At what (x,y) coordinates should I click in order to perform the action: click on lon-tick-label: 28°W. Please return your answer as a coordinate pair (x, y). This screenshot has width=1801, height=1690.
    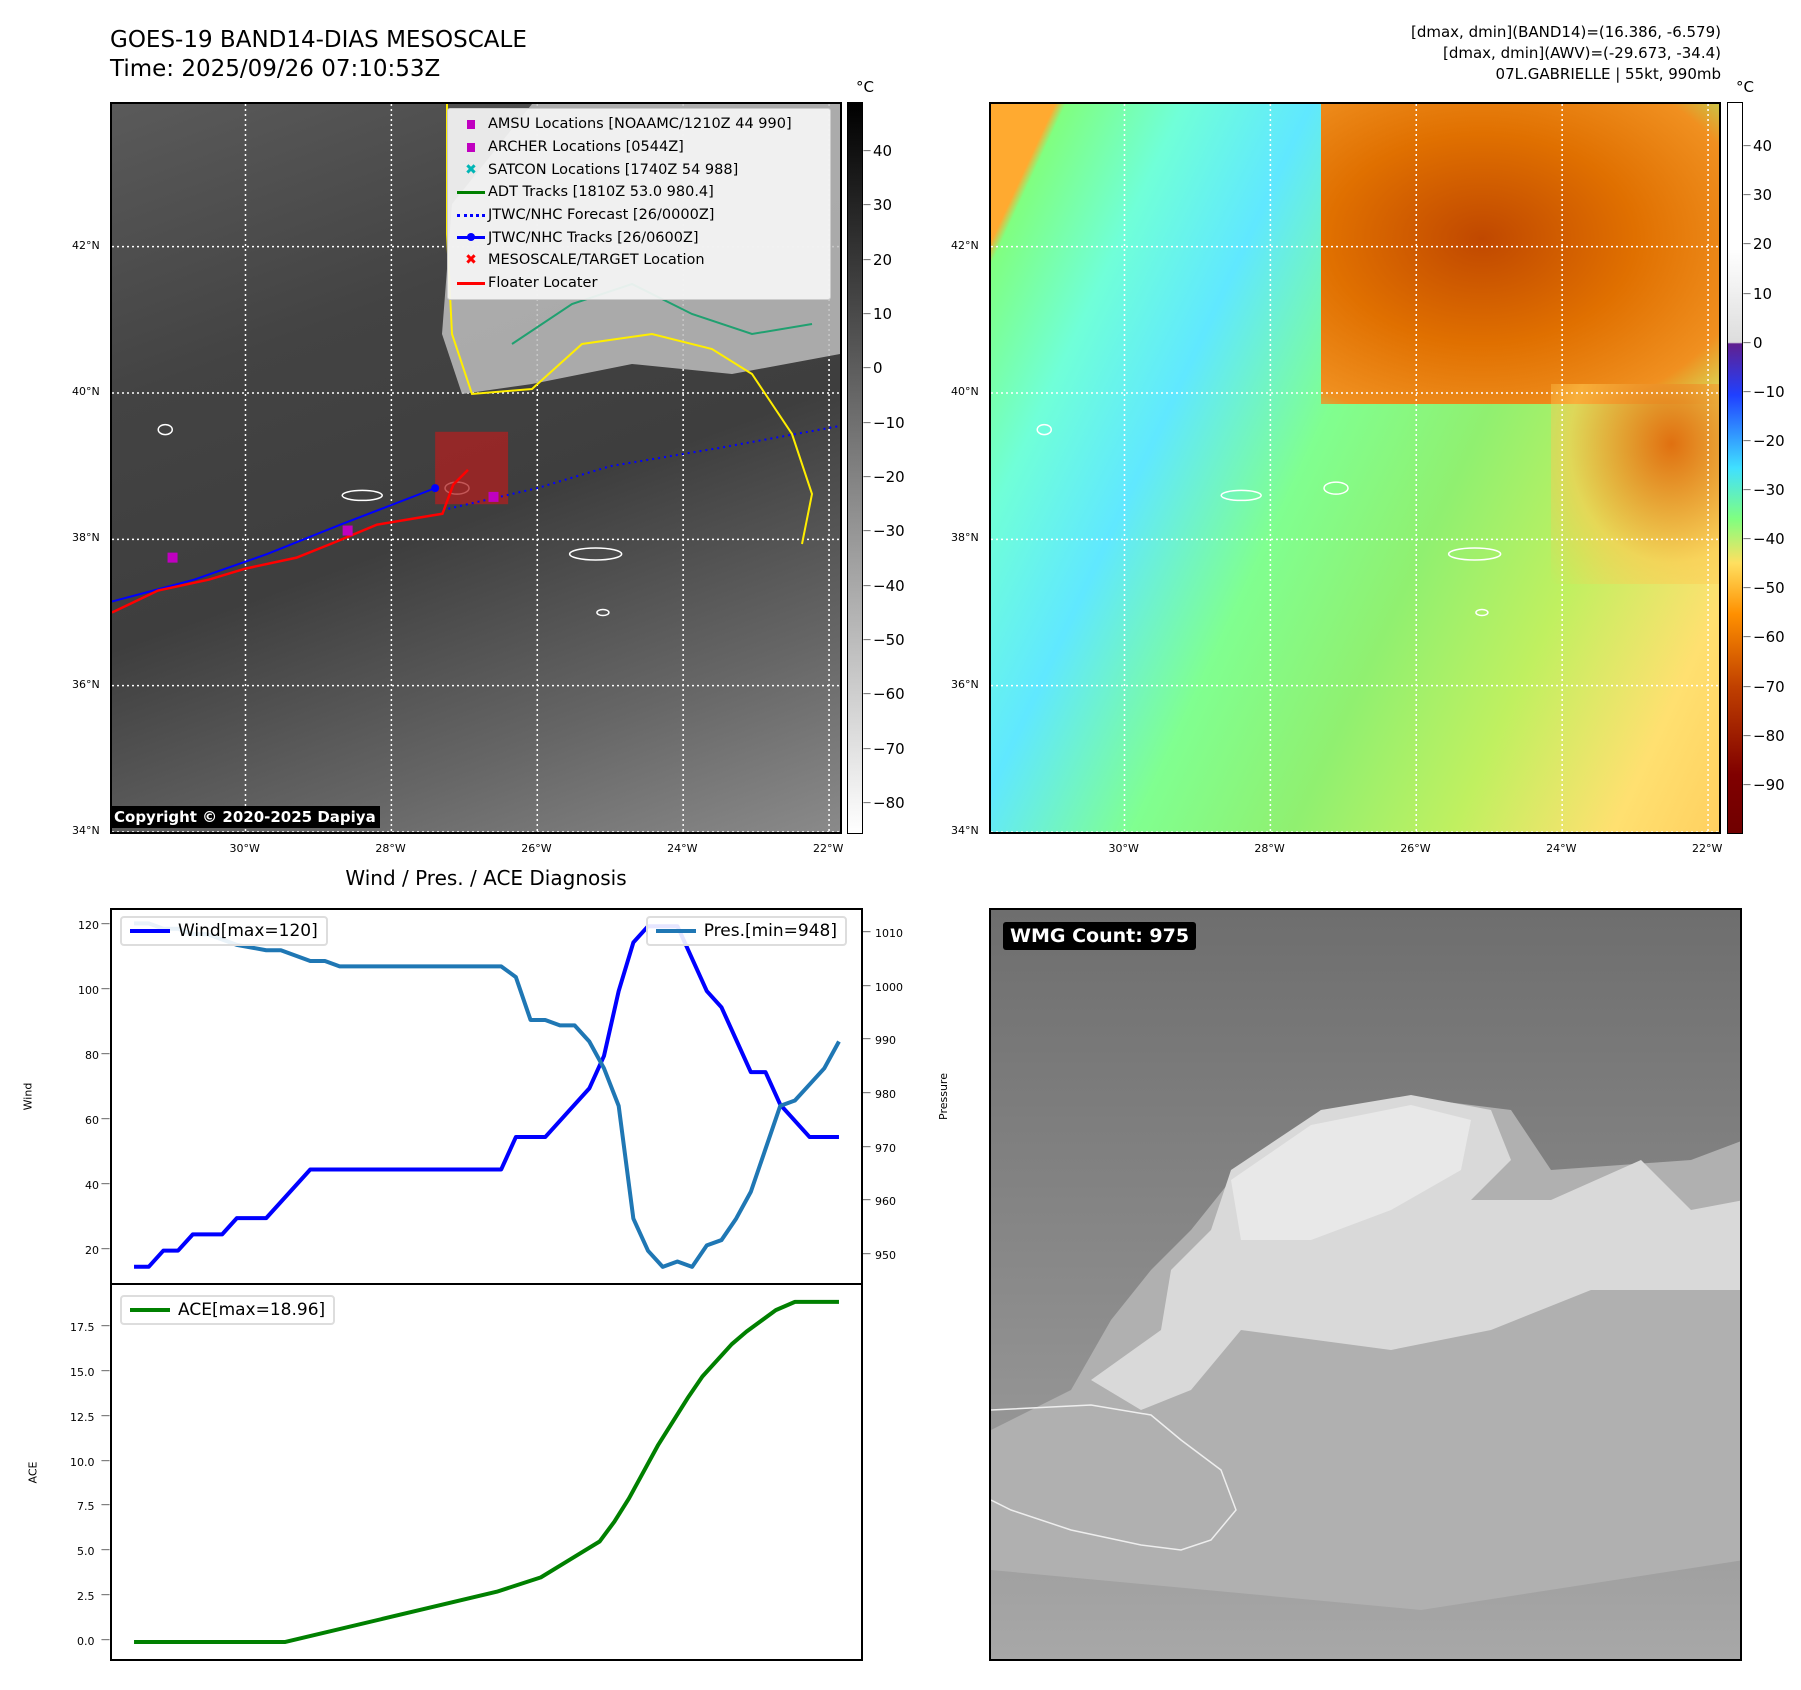
    Looking at the image, I should click on (1269, 848).